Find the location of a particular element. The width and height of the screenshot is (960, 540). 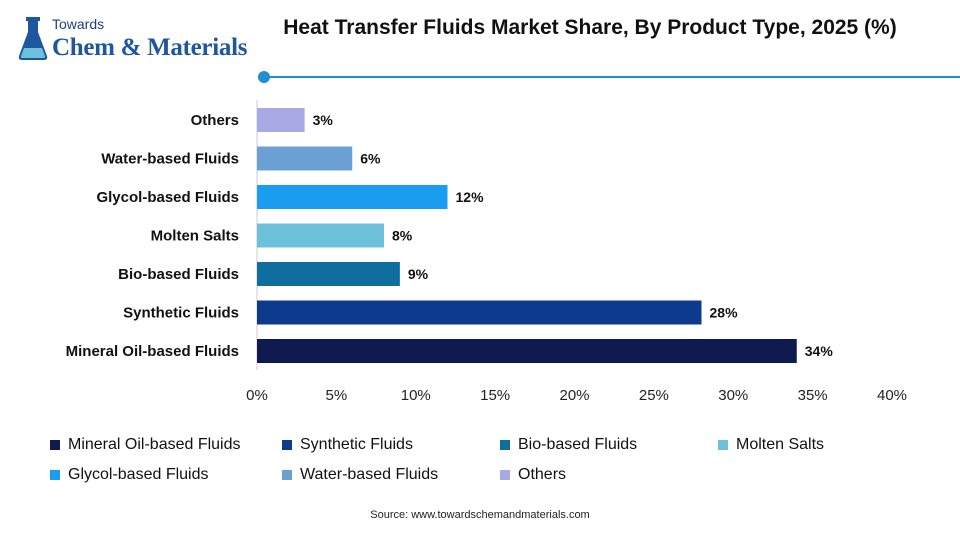

legend-item: Glycol-based Fluids is located at coordinates (129, 475).